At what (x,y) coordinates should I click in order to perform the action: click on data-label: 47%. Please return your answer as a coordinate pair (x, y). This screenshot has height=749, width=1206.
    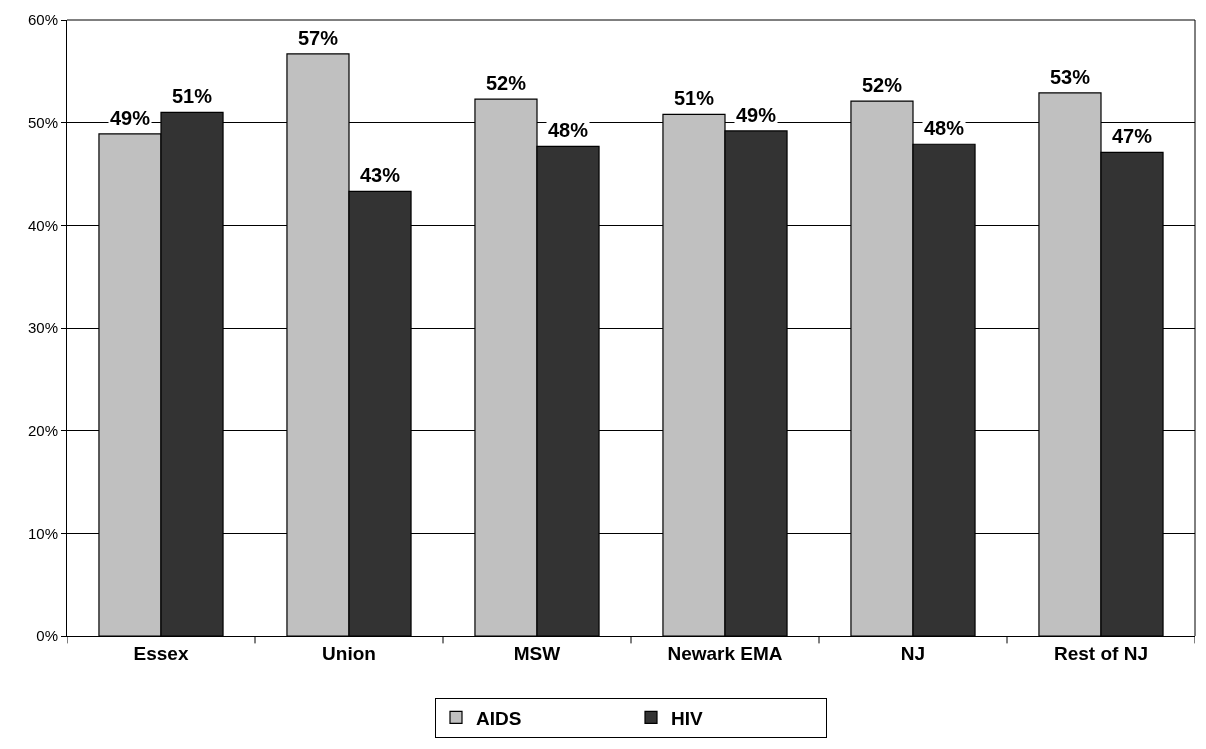
    Looking at the image, I should click on (1132, 136).